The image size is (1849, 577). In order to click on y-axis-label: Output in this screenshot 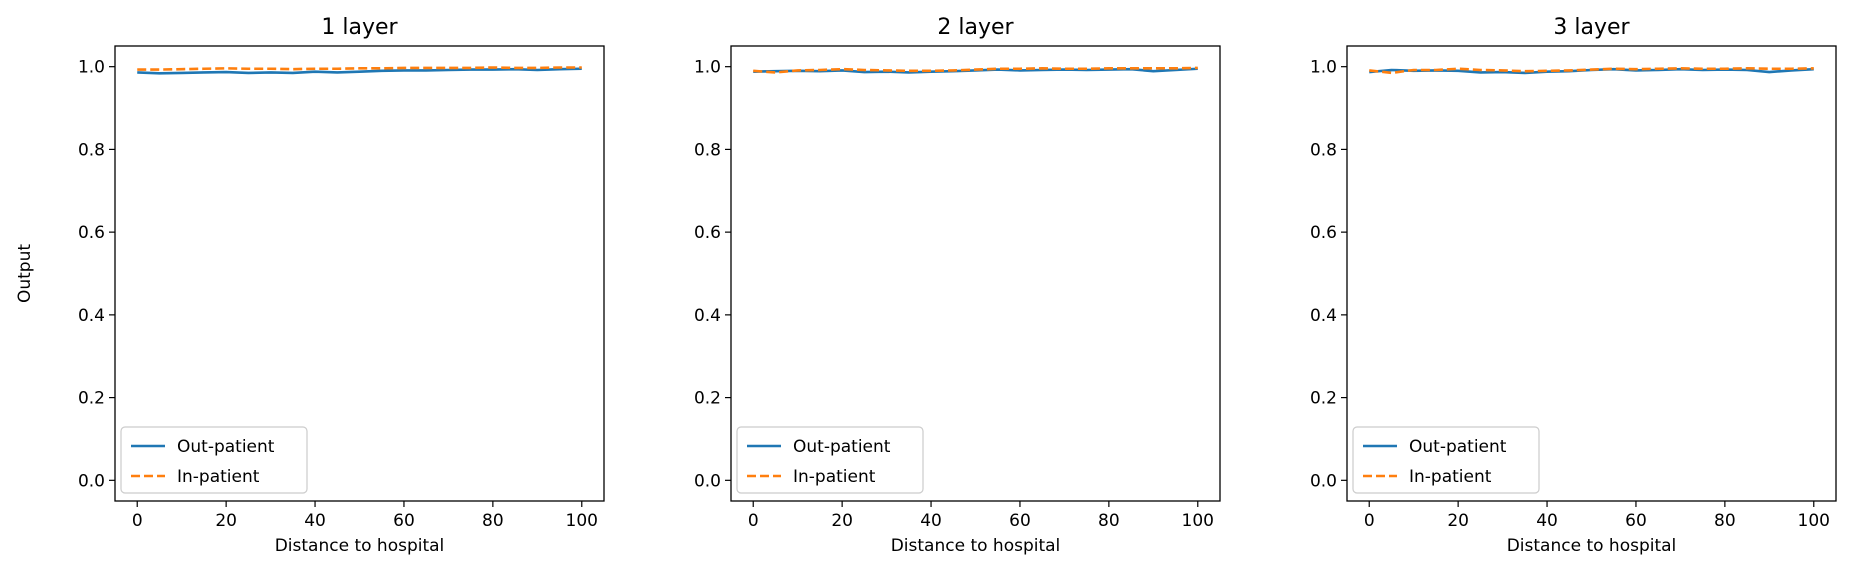, I will do `click(25, 273)`.